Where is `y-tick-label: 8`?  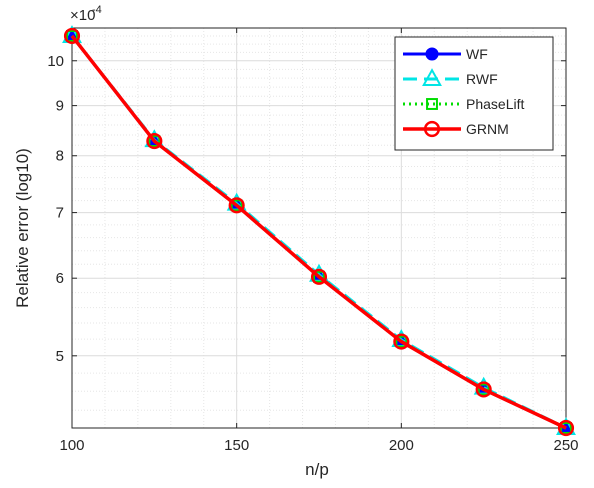
y-tick-label: 8 is located at coordinates (60, 156).